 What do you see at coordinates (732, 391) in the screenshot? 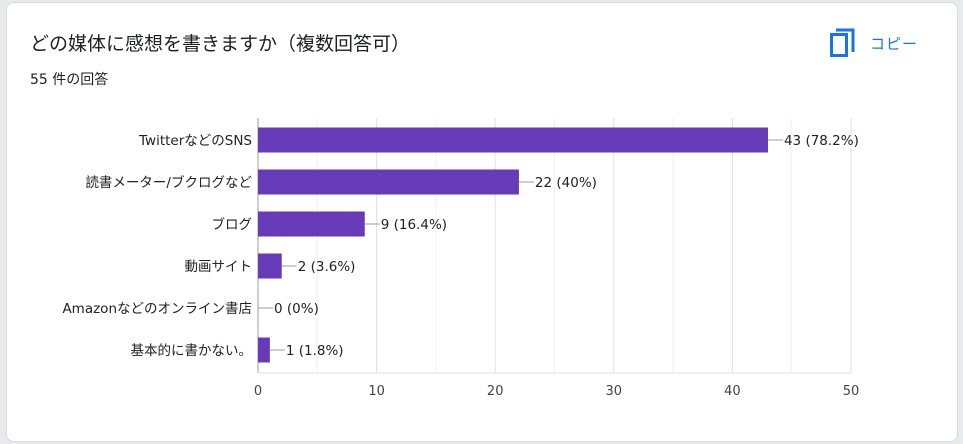
I see `x-tick-label: 40` at bounding box center [732, 391].